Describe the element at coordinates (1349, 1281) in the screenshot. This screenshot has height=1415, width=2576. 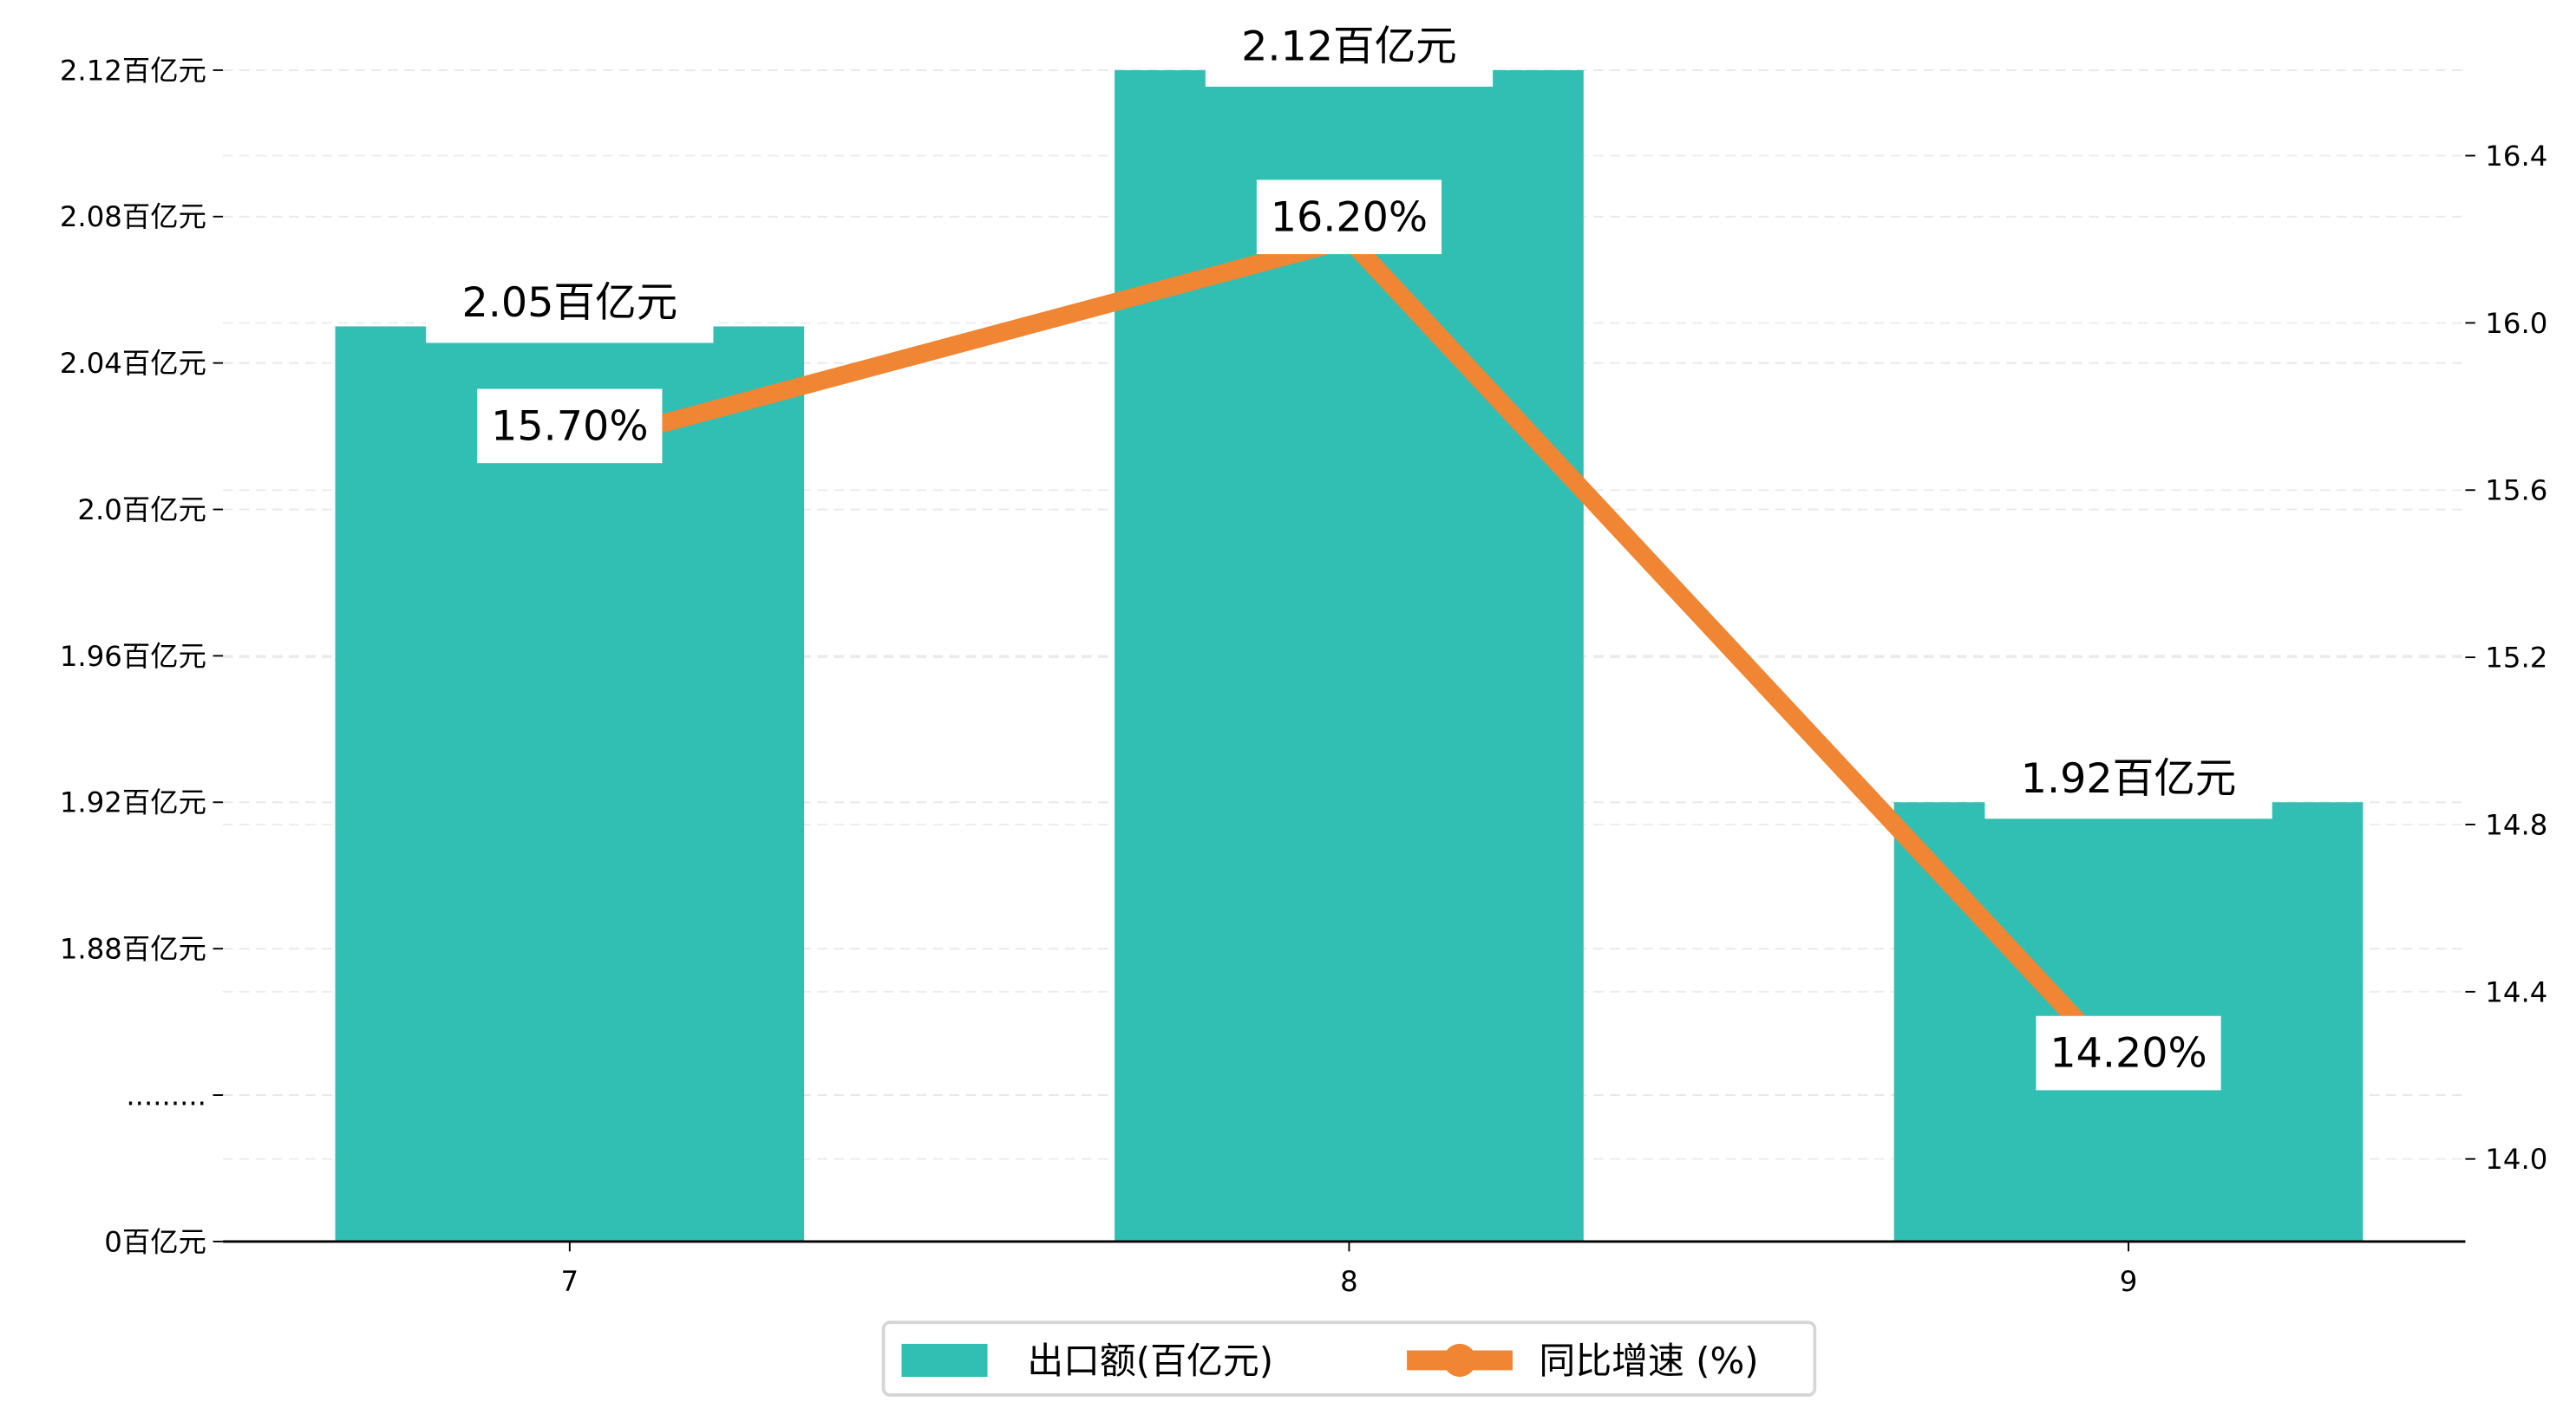
I see `x-tick-label: 8` at that location.